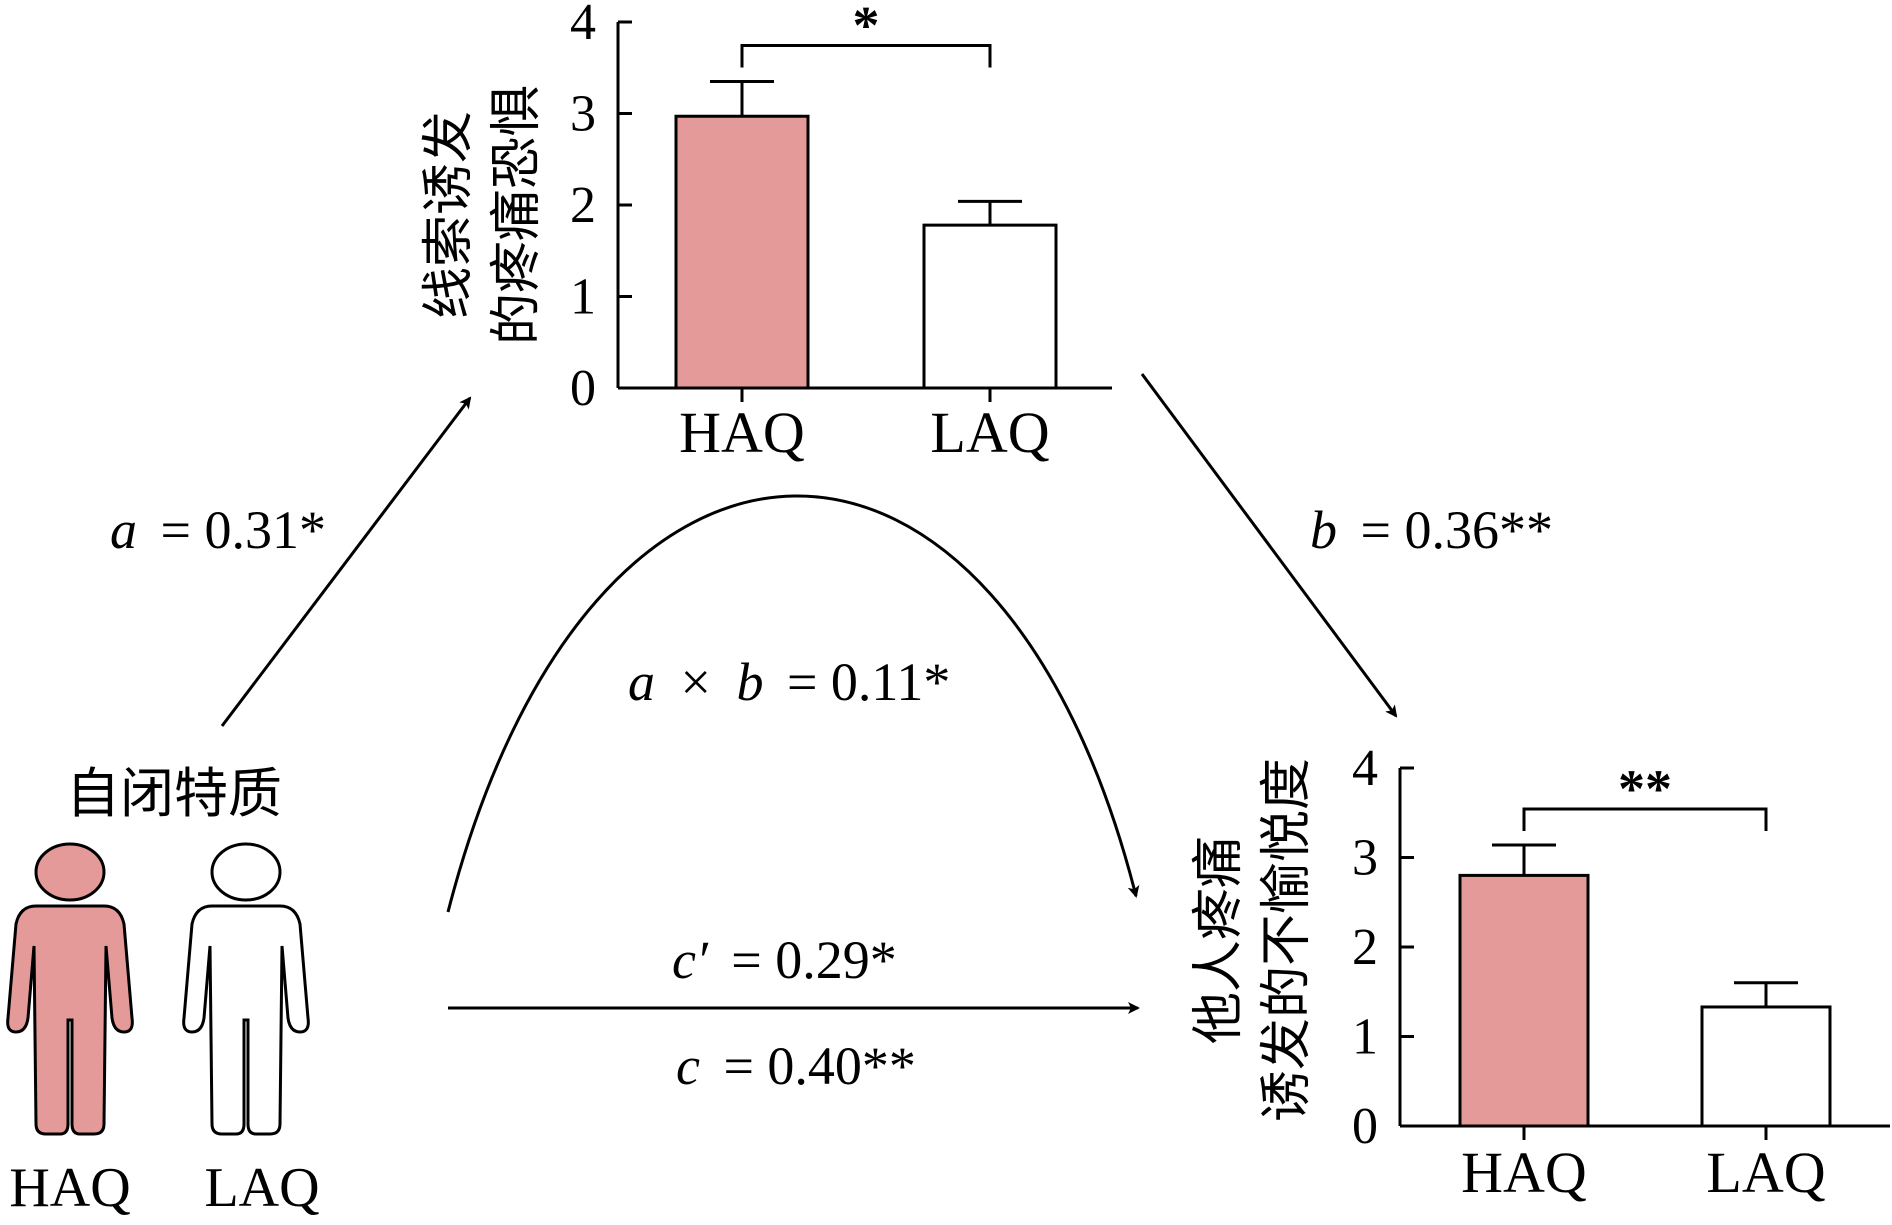 This screenshot has height=1225, width=1892. What do you see at coordinates (517, 215) in the screenshot?
I see `chart1-ylabel-line2: 的疼痛恐惧` at bounding box center [517, 215].